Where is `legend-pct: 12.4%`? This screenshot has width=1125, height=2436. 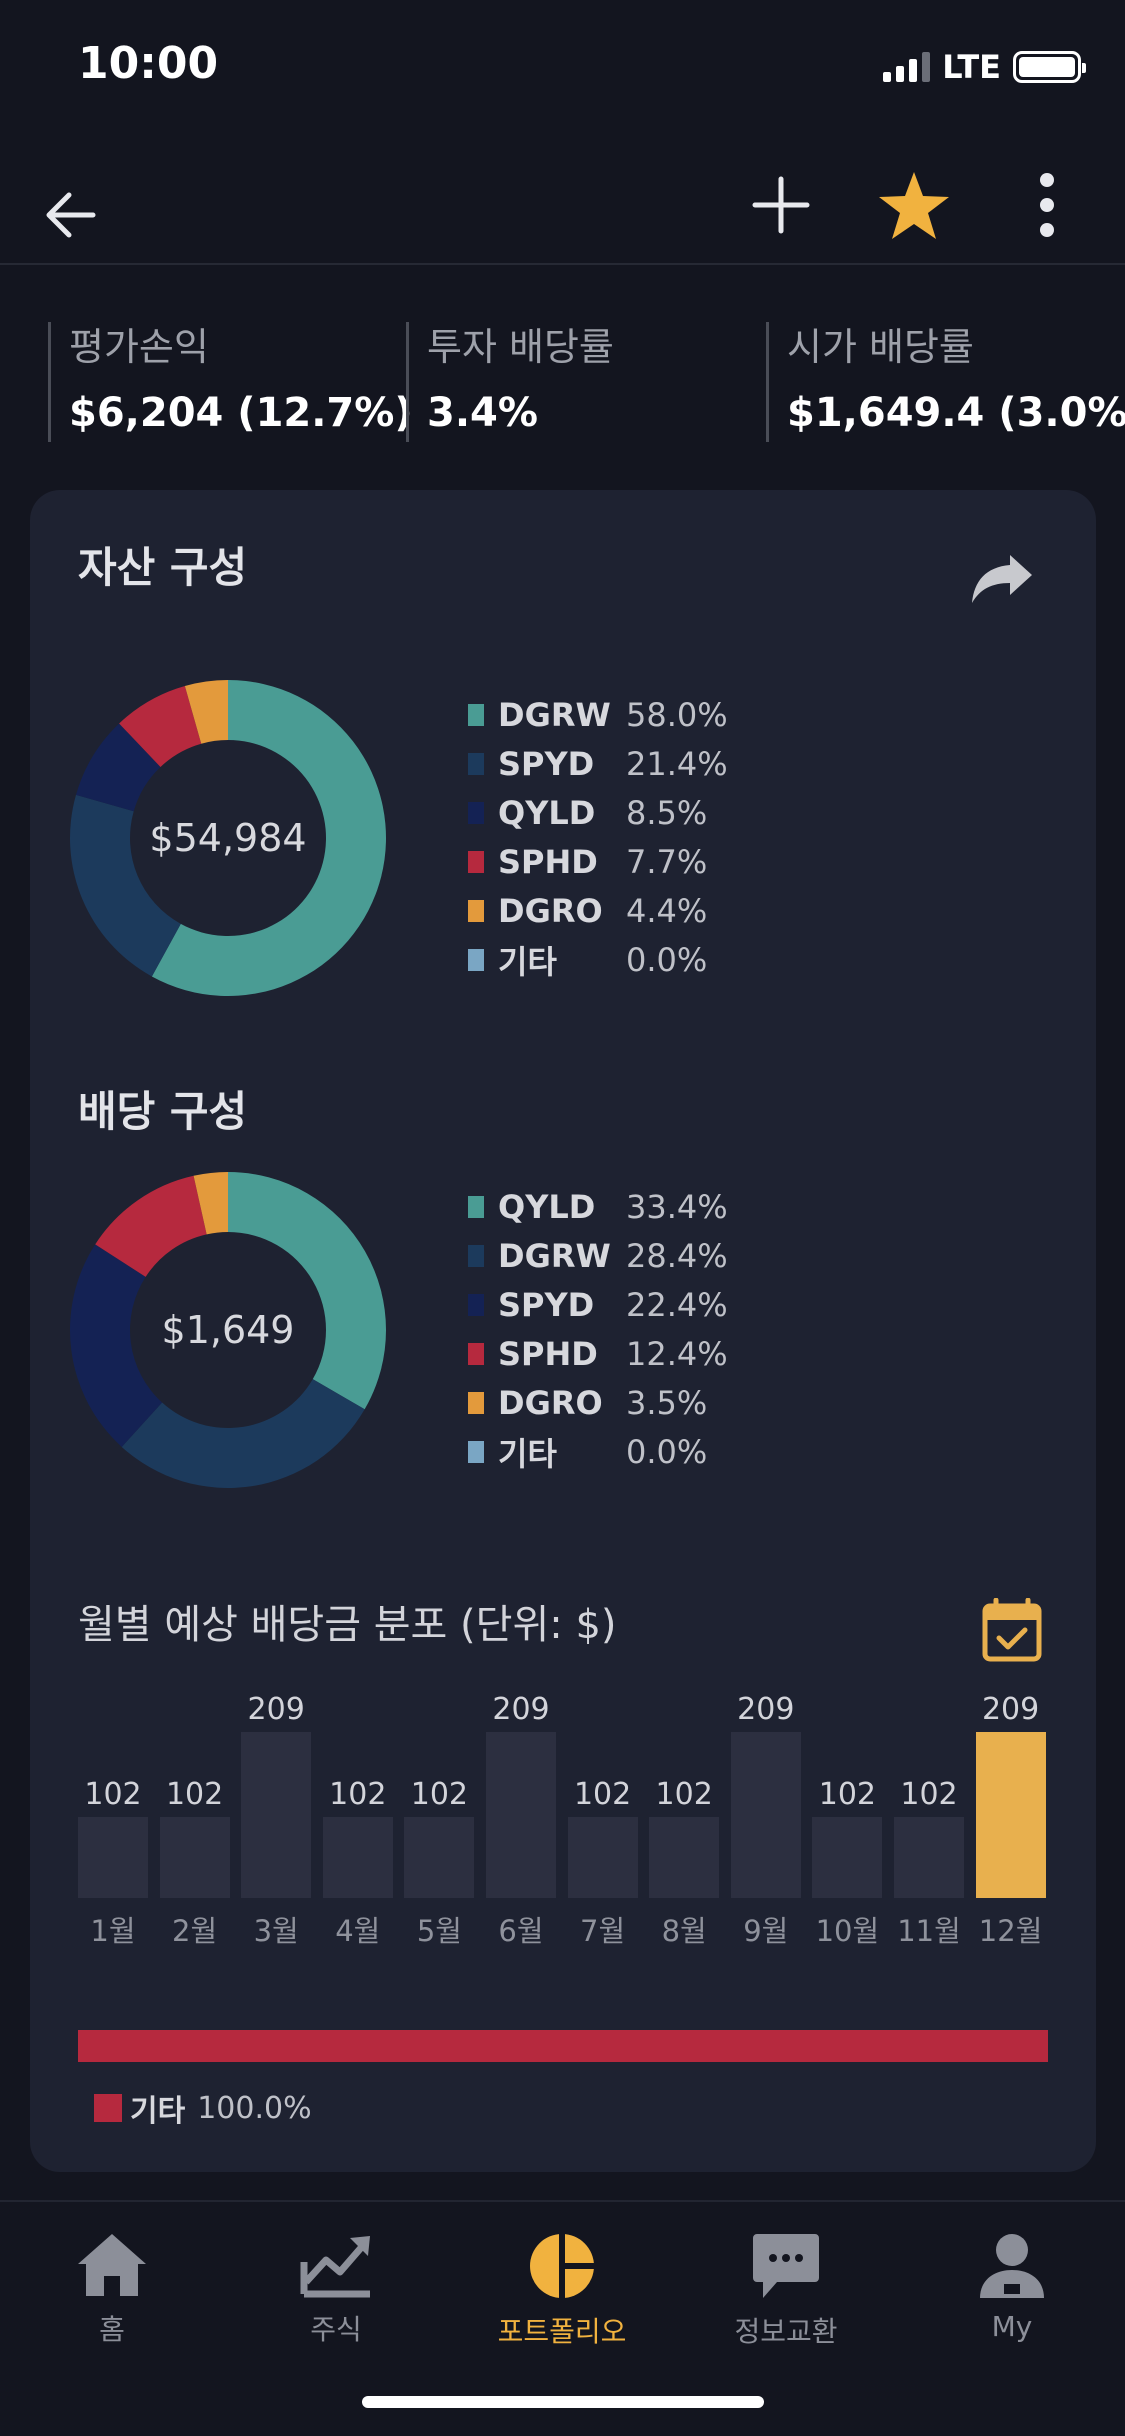
legend-pct: 12.4% is located at coordinates (677, 1353).